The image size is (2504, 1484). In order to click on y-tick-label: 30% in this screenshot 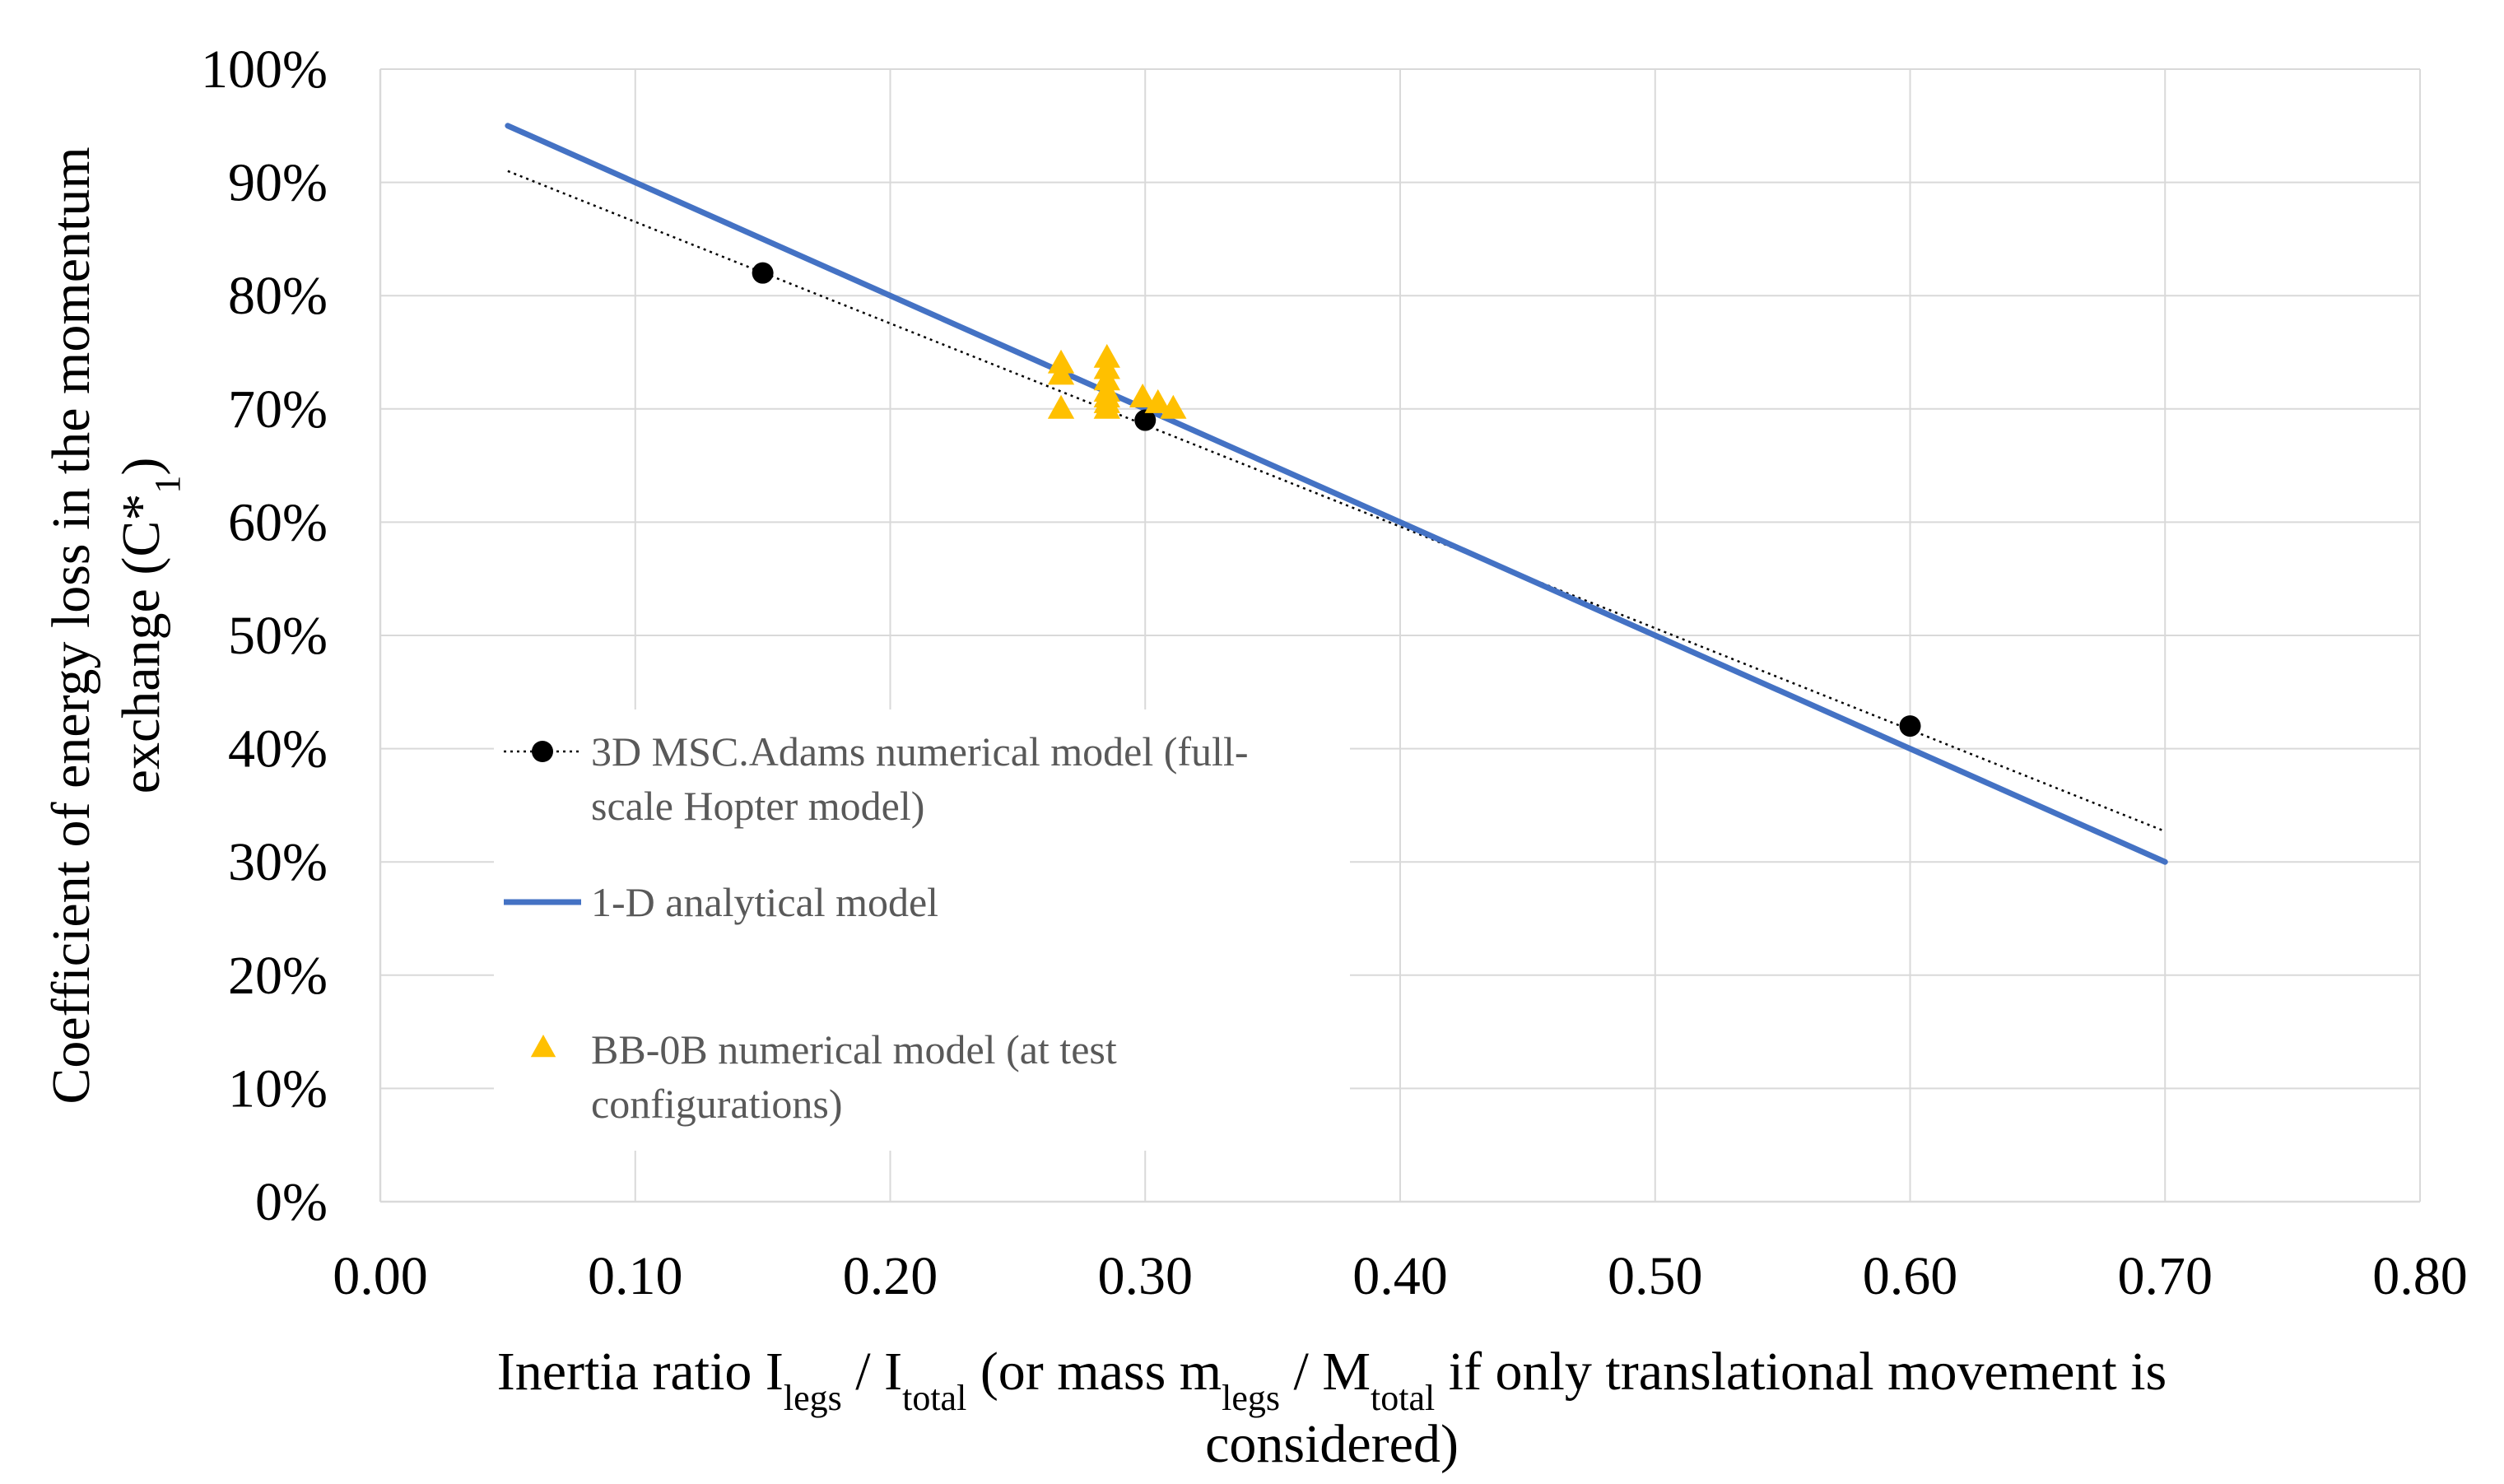, I will do `click(278, 862)`.